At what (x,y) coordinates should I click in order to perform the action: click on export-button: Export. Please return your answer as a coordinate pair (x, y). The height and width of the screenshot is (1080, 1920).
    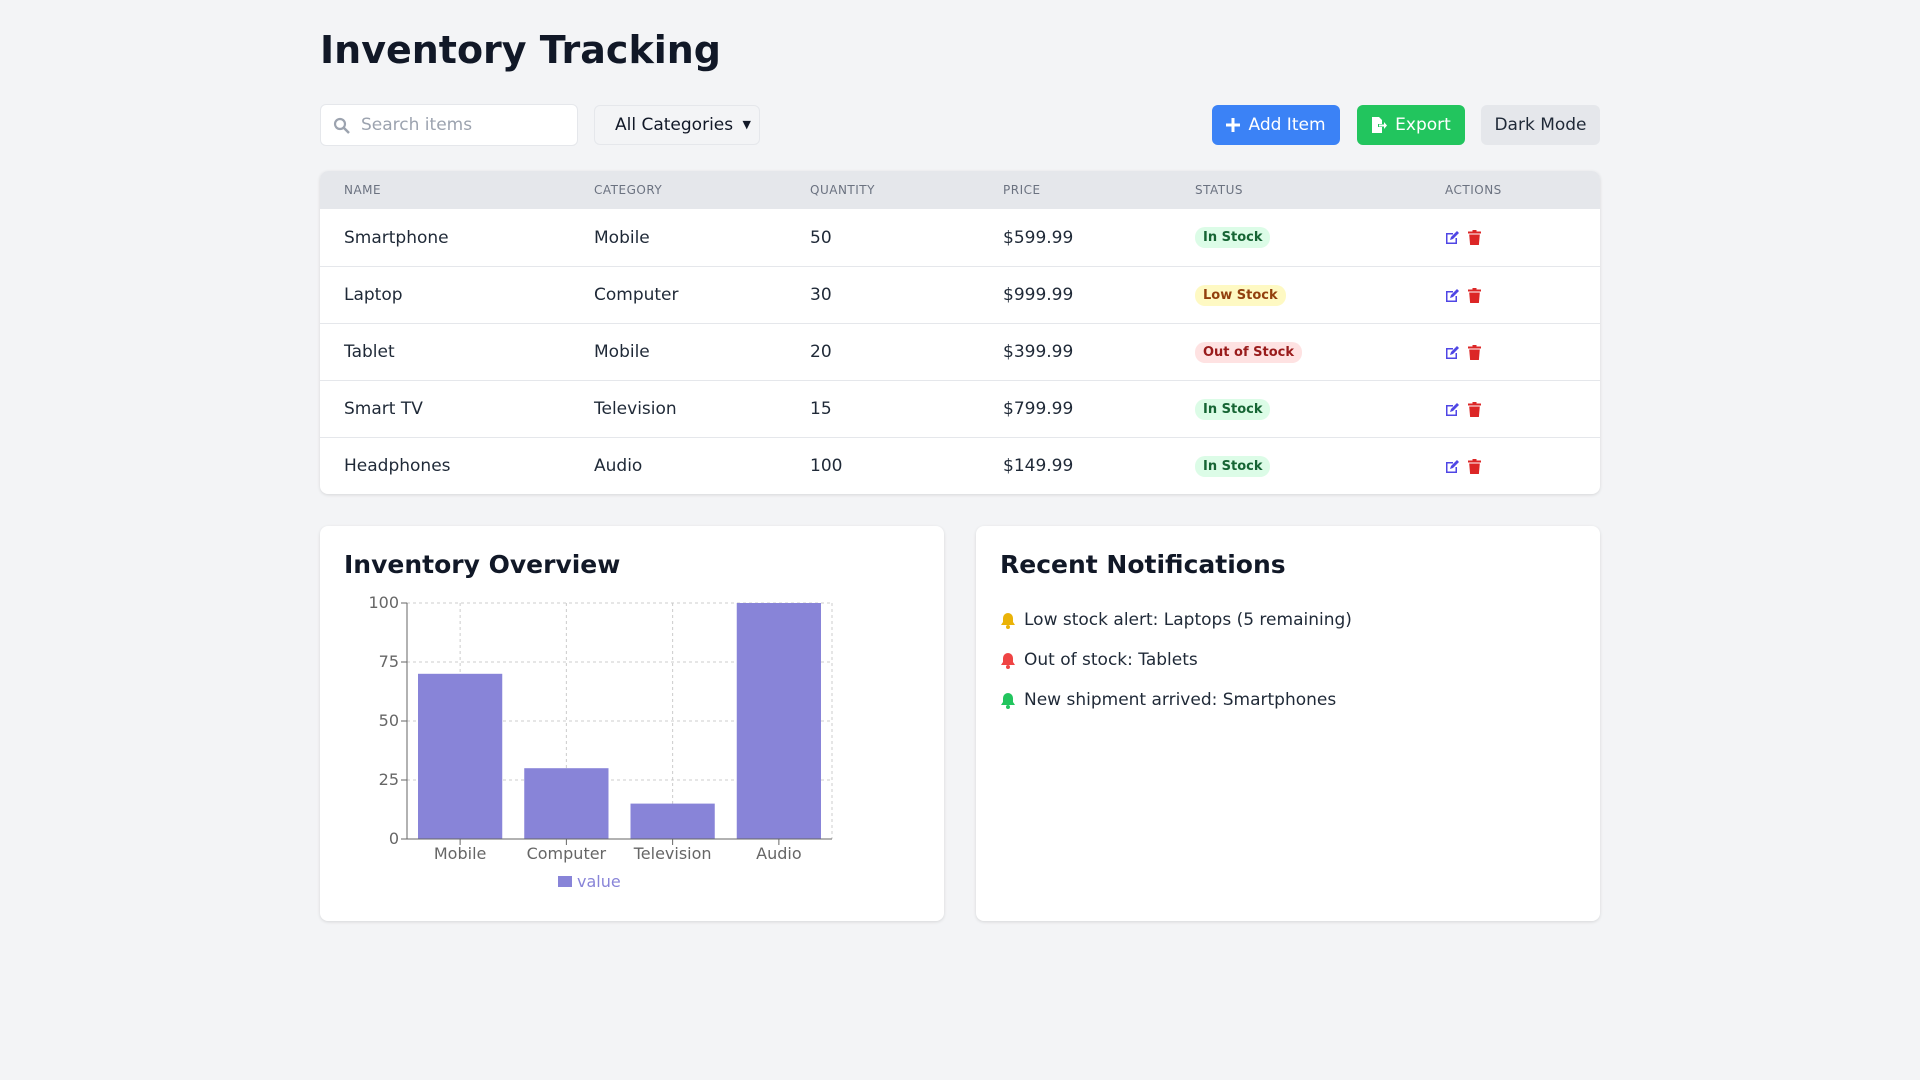
    Looking at the image, I should click on (1411, 125).